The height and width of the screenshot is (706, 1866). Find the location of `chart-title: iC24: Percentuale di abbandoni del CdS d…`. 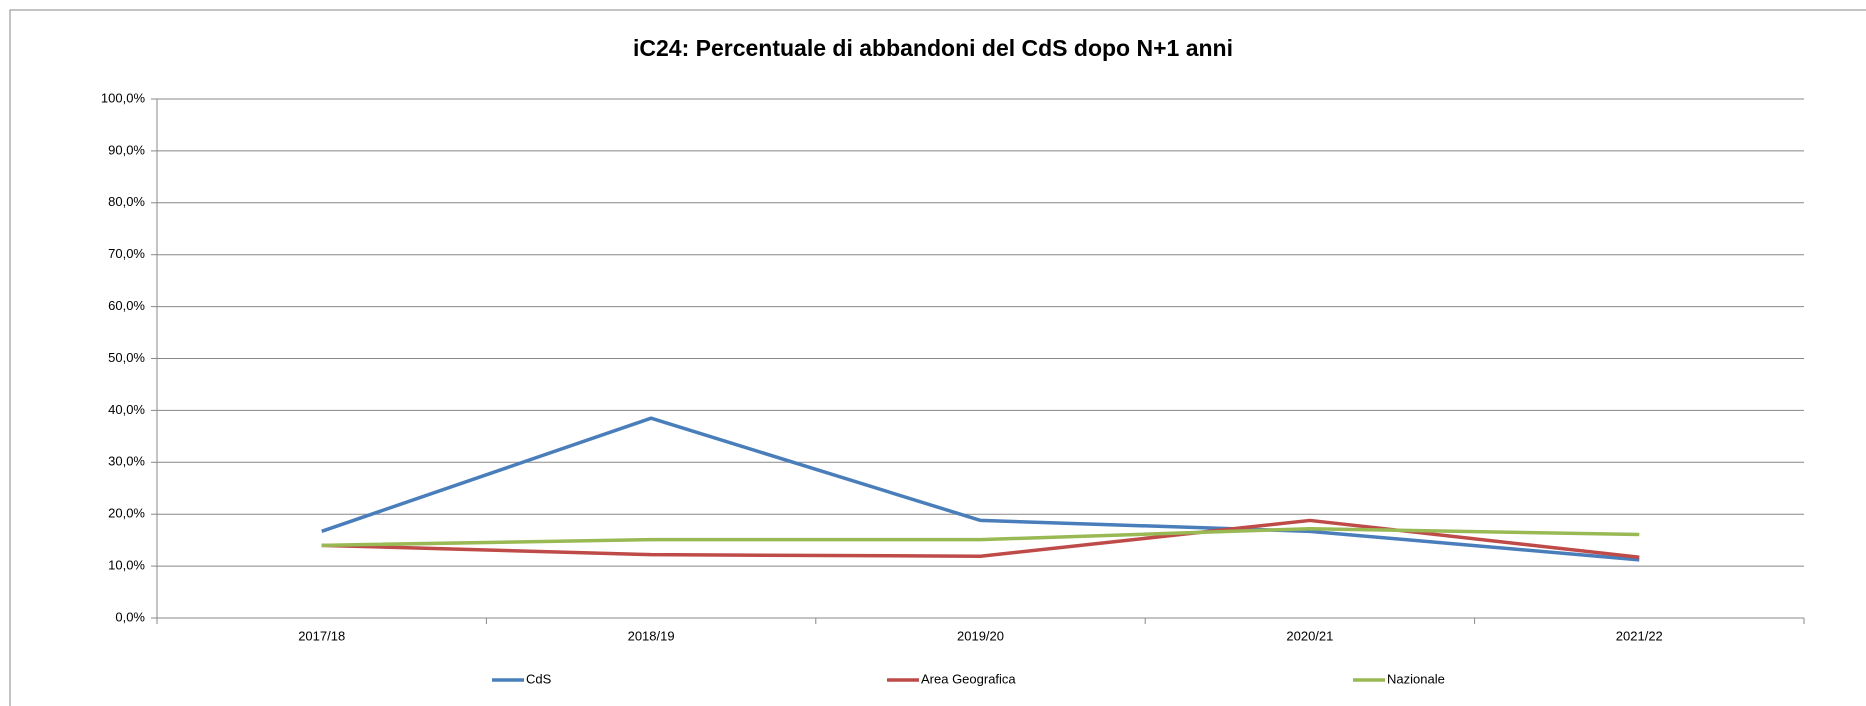

chart-title: iC24: Percentuale di abbandoni del CdS d… is located at coordinates (933, 48).